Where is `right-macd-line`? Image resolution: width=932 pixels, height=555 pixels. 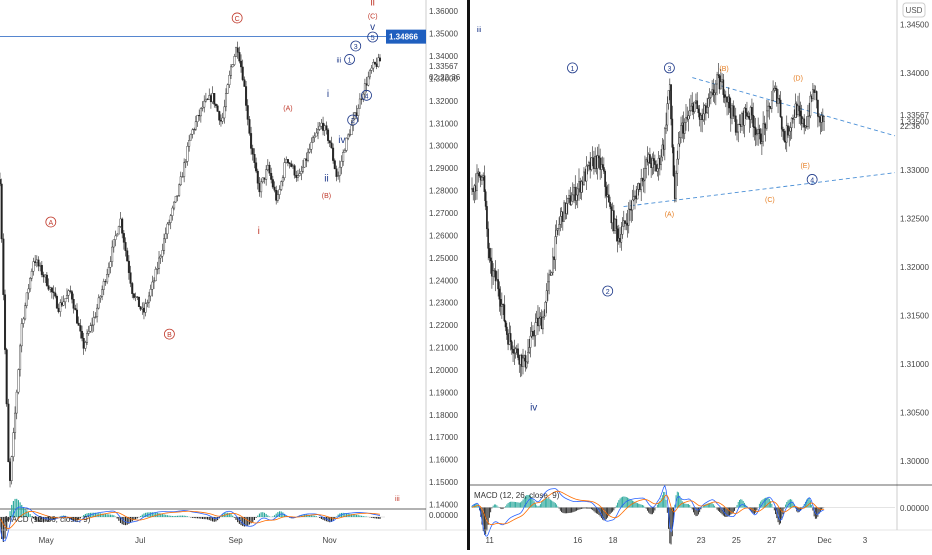
right-macd-line is located at coordinates (648, 510).